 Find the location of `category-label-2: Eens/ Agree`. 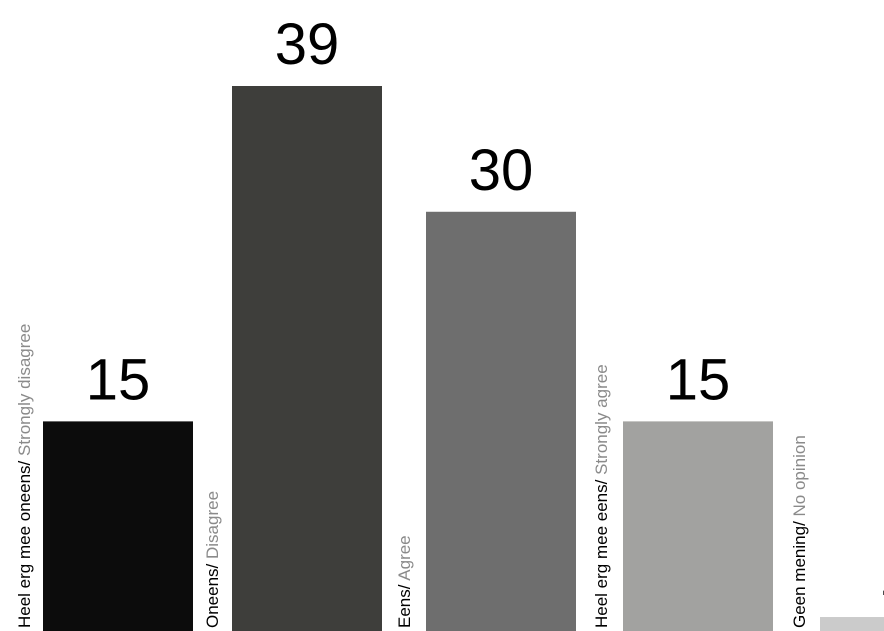

category-label-2: Eens/ Agree is located at coordinates (404, 581).